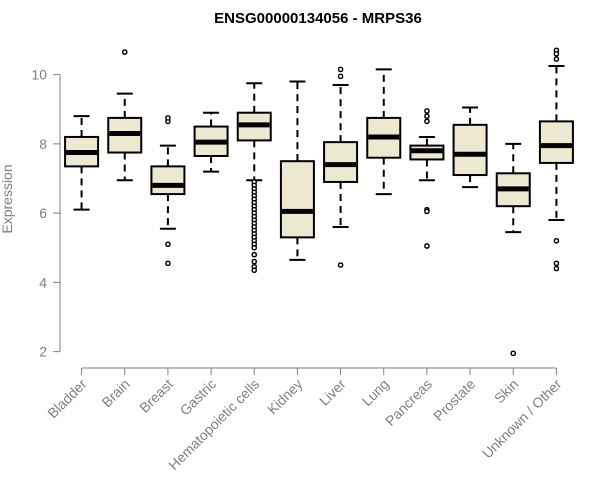 This screenshot has width=600, height=500. Describe the element at coordinates (454, 400) in the screenshot. I see `x-tick-label: Prostate` at that location.